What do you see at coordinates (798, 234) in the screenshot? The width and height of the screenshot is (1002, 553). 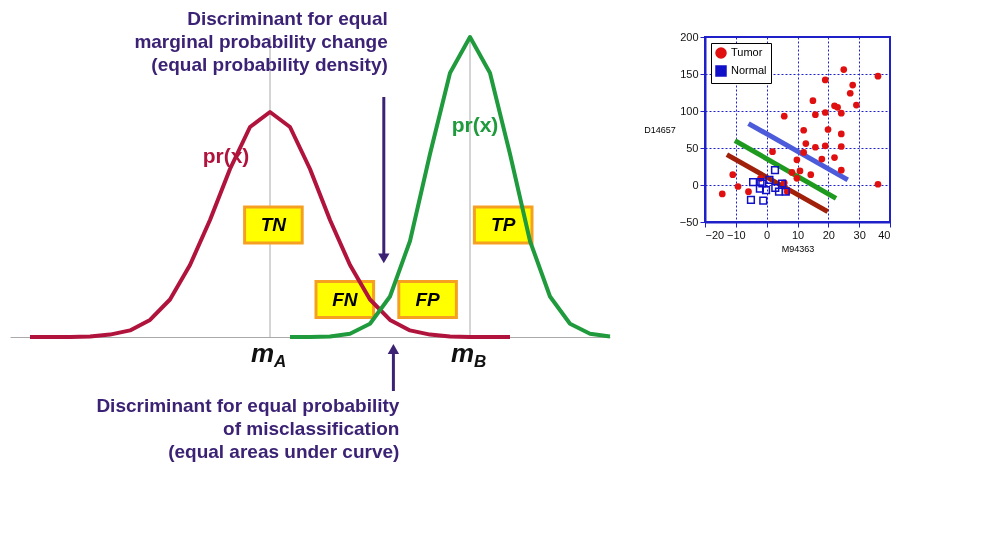 I see `x-tick-label: 10` at bounding box center [798, 234].